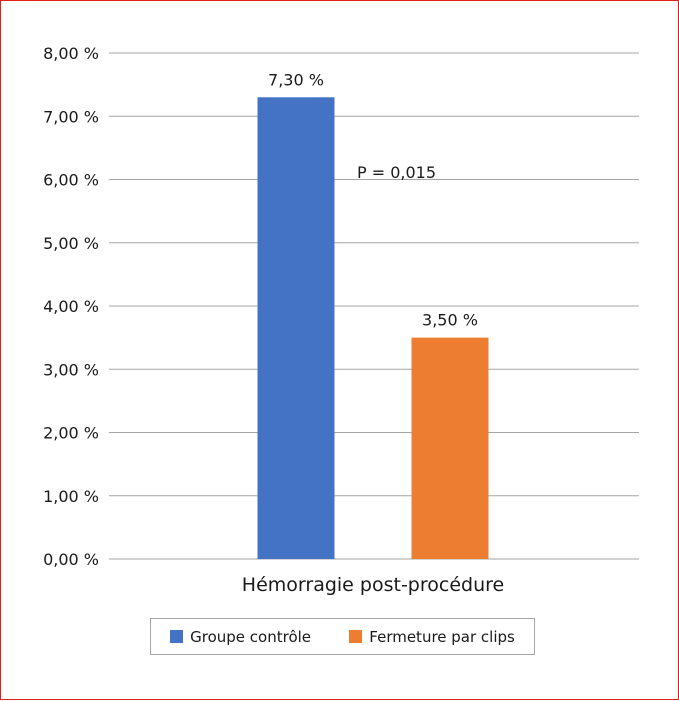  I want to click on data-label-groupe-controle: 7,30 %, so click(296, 79).